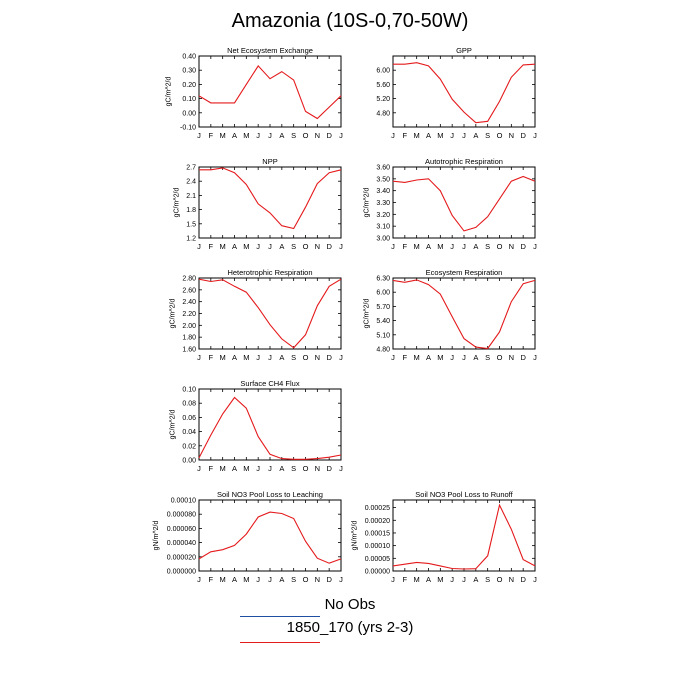  Describe the element at coordinates (383, 203) in the screenshot. I see `y-tick-label: 3.30` at that location.